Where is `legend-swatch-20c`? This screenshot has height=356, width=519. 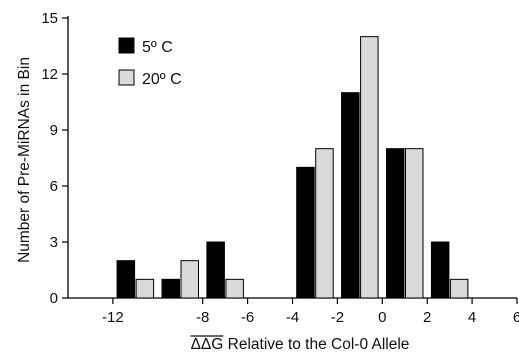
legend-swatch-20c is located at coordinates (126, 77).